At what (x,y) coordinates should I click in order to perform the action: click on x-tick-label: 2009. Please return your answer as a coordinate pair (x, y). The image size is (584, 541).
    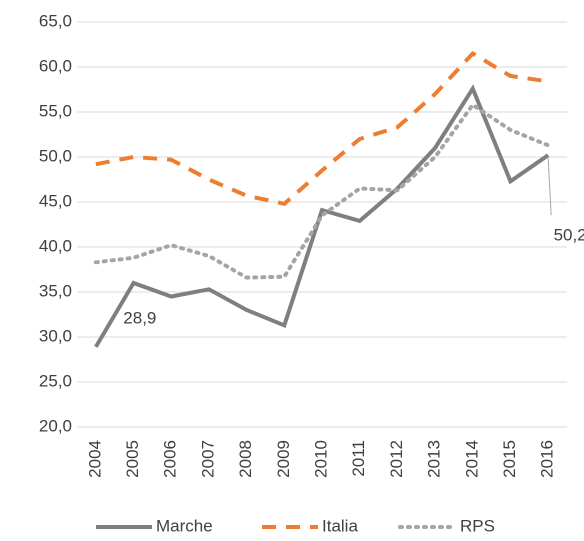
    Looking at the image, I should click on (283, 459).